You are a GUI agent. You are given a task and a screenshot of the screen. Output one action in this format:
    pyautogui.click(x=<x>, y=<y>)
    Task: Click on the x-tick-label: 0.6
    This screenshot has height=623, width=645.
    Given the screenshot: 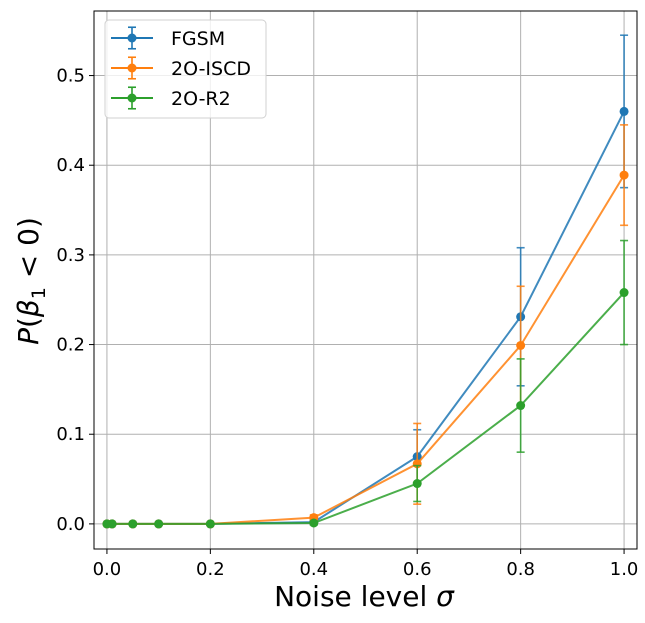 What is the action you would take?
    pyautogui.click(x=417, y=569)
    